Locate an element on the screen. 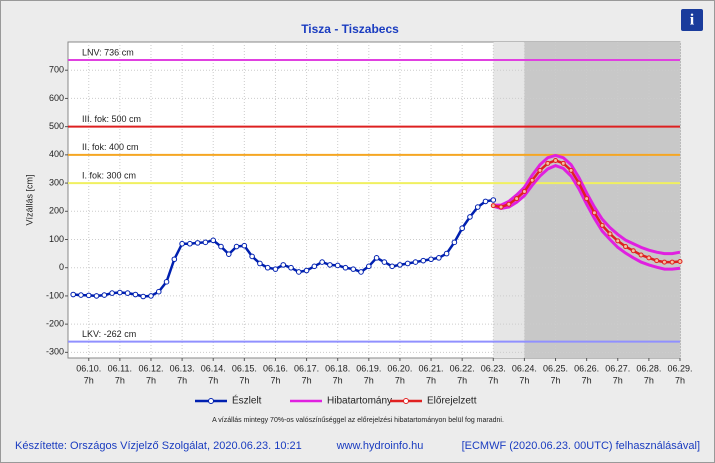  y-tick-label: 100 is located at coordinates (56, 239).